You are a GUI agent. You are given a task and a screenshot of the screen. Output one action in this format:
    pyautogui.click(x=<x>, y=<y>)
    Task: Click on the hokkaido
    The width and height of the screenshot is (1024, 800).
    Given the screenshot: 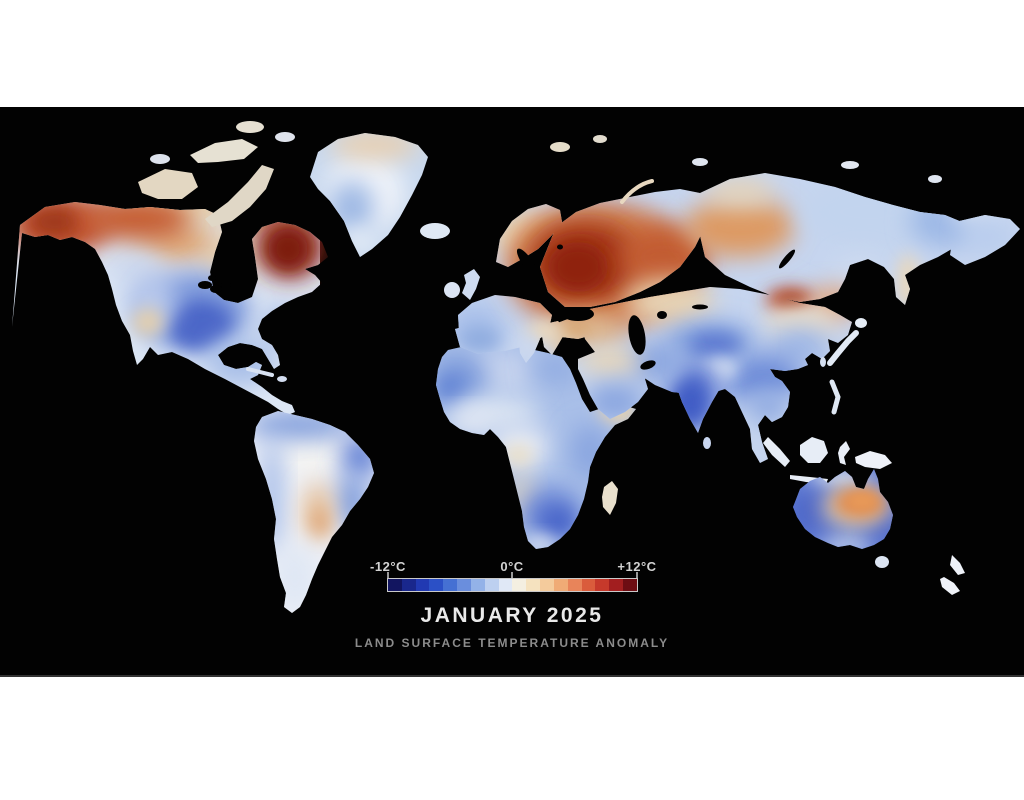 What is the action you would take?
    pyautogui.click(x=861, y=323)
    